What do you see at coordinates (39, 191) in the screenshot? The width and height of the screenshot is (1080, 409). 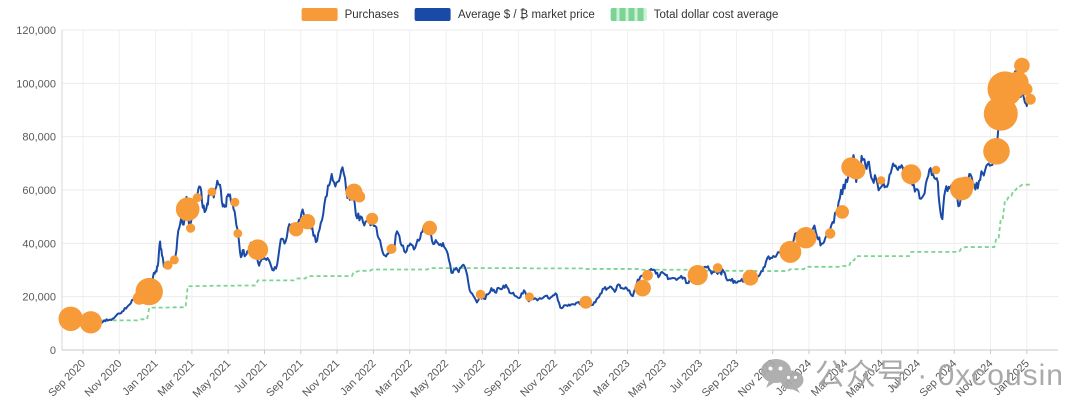 I see `svg-text: 60,000` at bounding box center [39, 191].